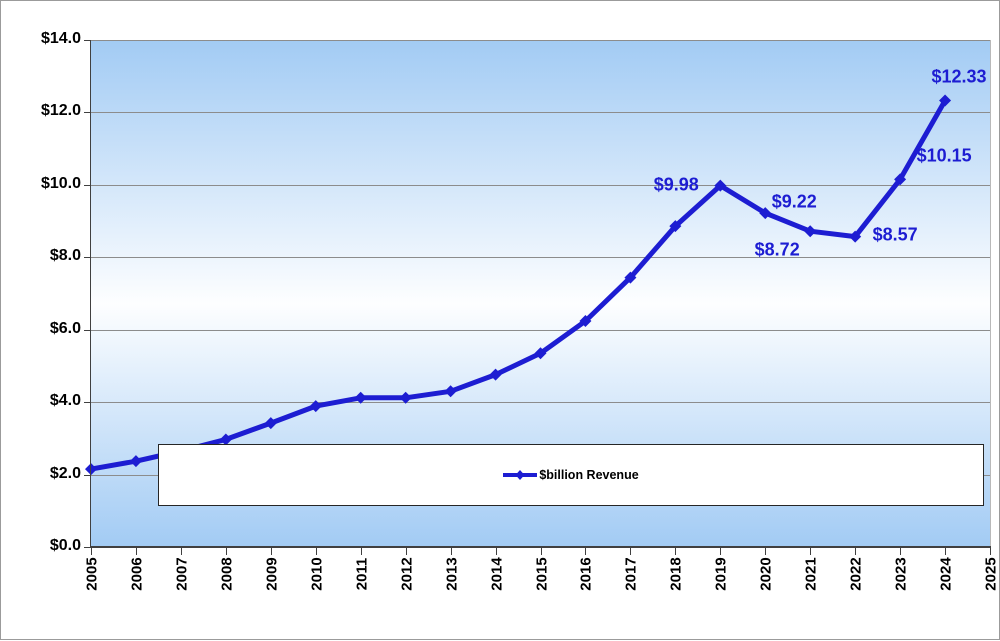 This screenshot has height=641, width=1000. I want to click on y-axis-label-0: $0.0, so click(65, 545).